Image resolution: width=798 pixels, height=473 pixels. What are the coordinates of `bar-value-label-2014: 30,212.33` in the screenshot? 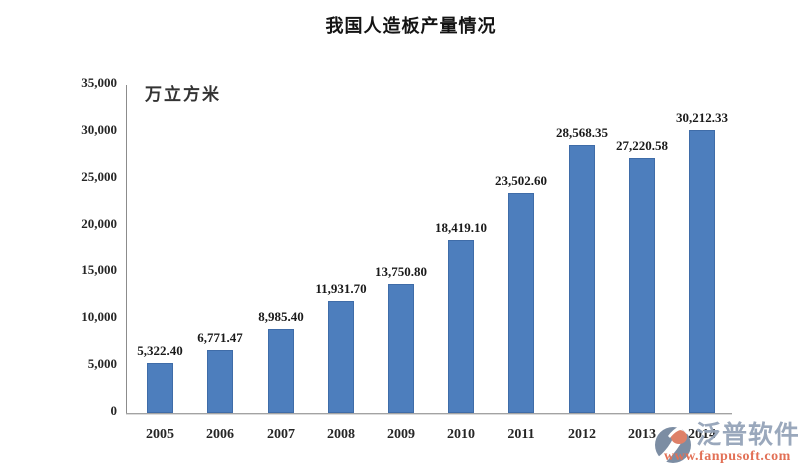 It's located at (702, 117).